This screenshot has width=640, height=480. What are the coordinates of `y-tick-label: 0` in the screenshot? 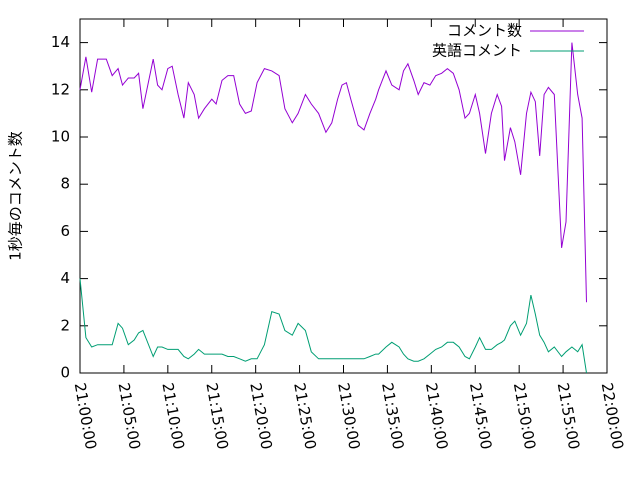 It's located at (65, 373).